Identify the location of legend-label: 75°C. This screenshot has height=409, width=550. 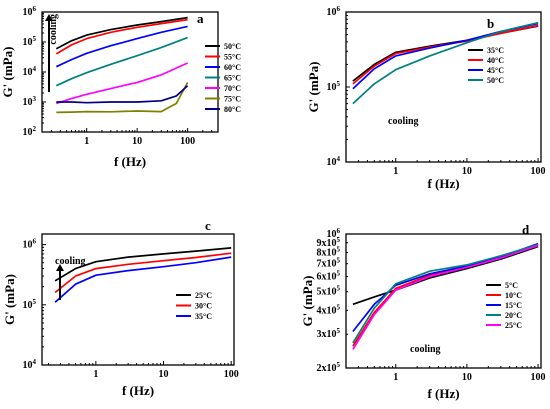
(232, 99).